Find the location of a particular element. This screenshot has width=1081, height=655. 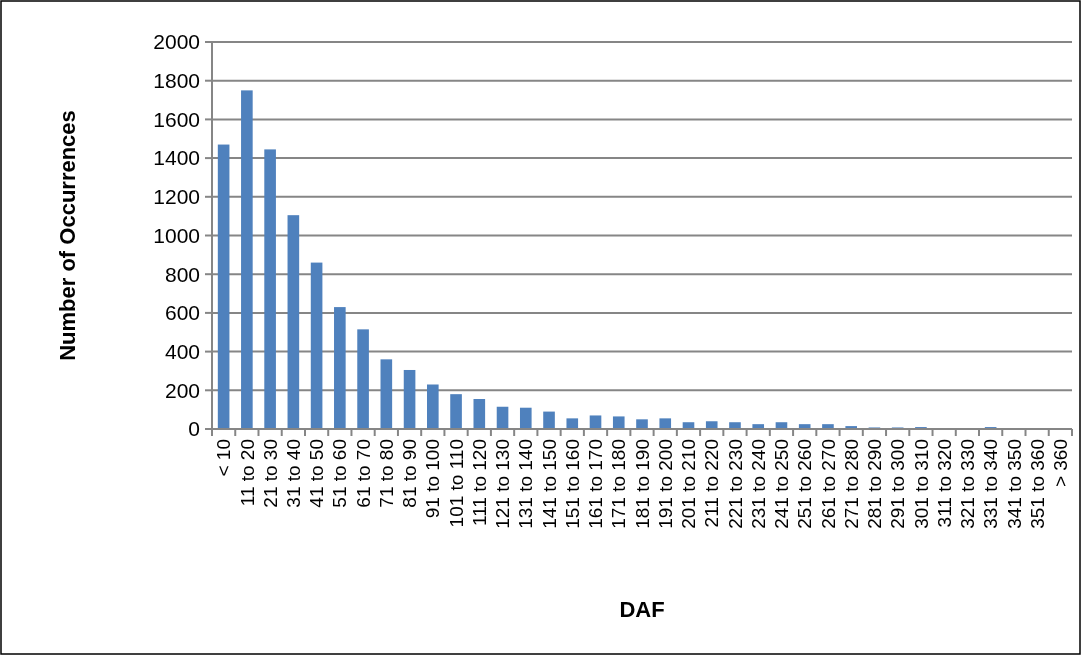

x-tick-label: 281 to 290 is located at coordinates (875, 484).